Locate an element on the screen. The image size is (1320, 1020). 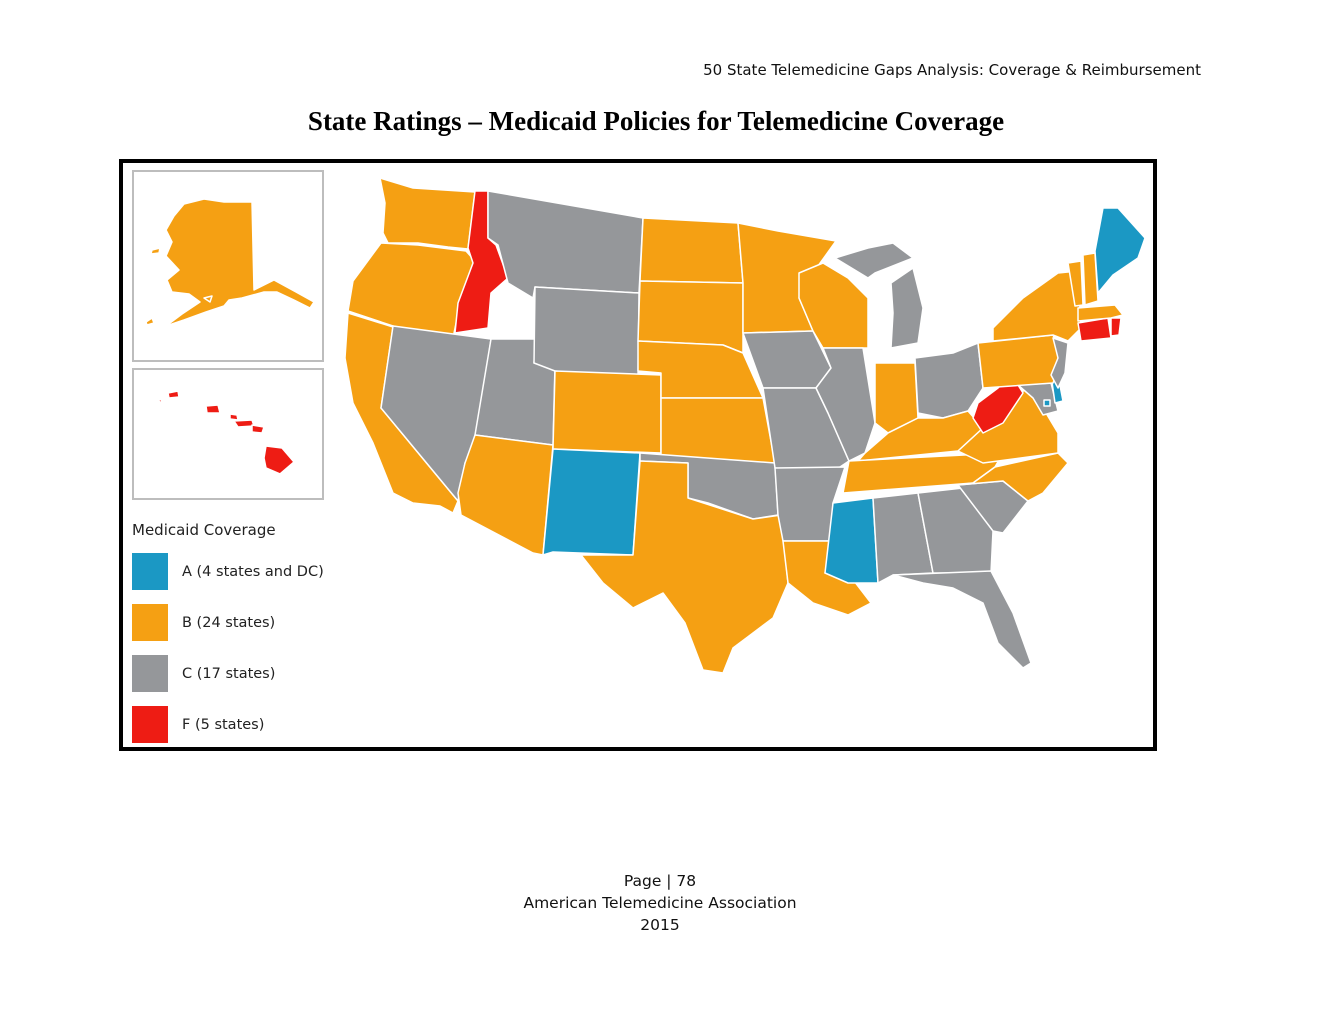
year: 2015 is located at coordinates (660, 925).